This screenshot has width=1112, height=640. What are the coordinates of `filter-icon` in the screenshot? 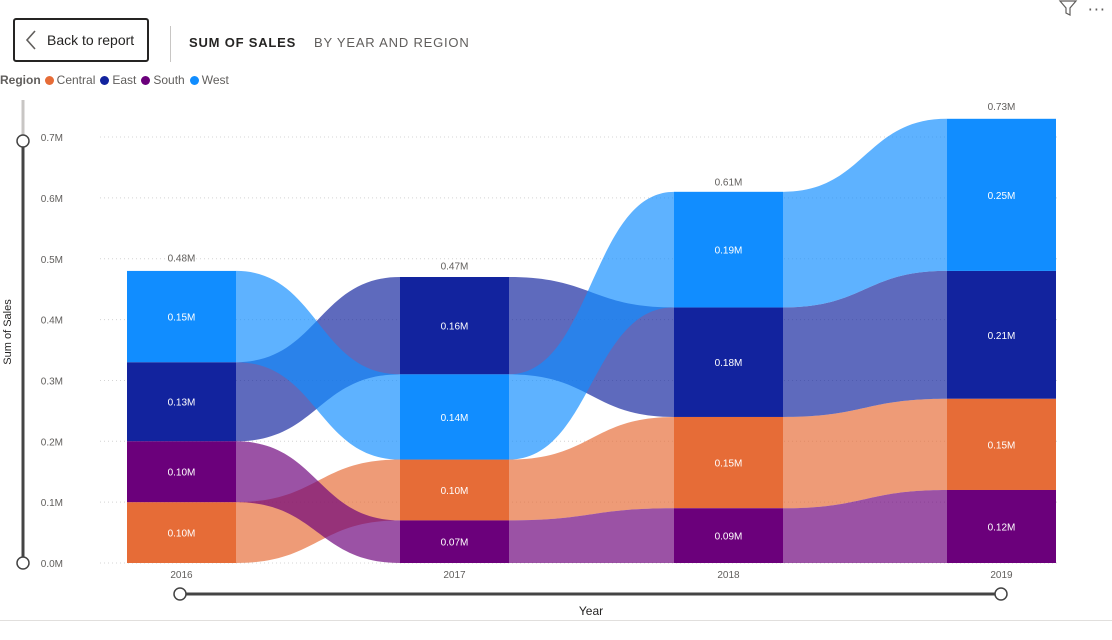 It's located at (1068, 11).